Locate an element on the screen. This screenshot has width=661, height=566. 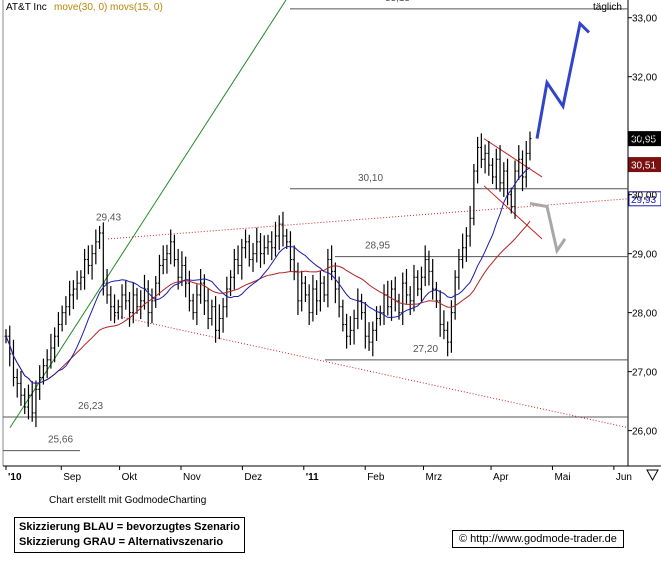
x-tick-label: '10 is located at coordinates (15, 477).